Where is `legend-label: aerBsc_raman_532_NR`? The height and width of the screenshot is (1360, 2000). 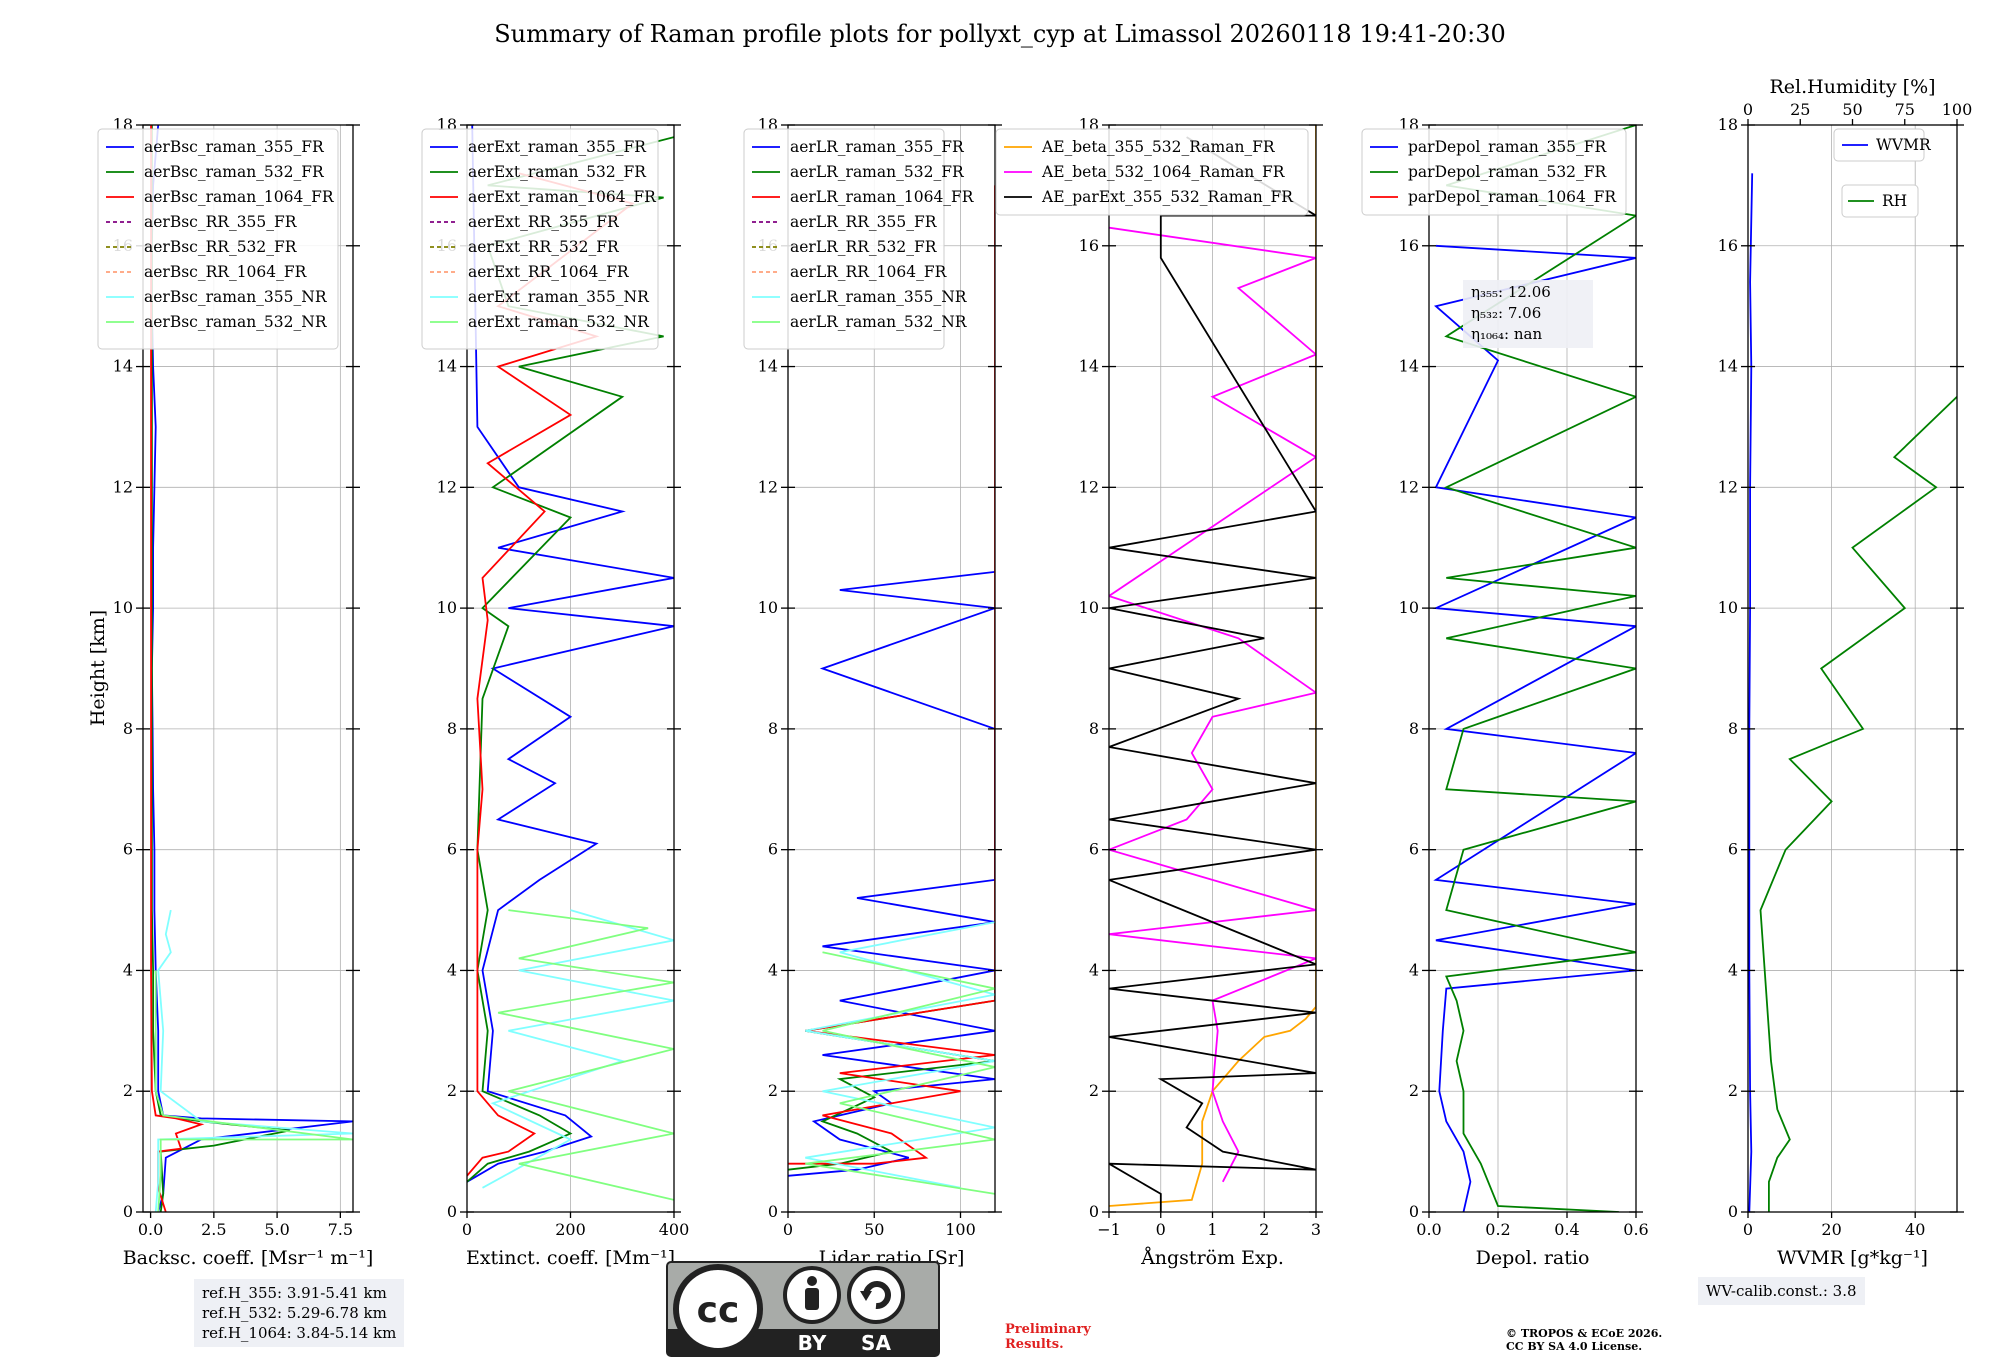
legend-label: aerBsc_raman_532_NR is located at coordinates (236, 322).